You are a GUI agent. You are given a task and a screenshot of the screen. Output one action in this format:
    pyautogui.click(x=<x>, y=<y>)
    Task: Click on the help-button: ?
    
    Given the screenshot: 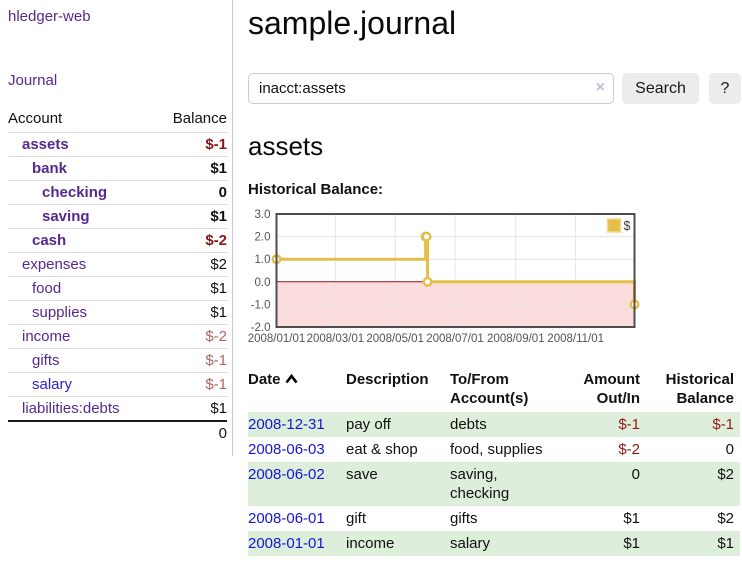 What is the action you would take?
    pyautogui.click(x=725, y=88)
    